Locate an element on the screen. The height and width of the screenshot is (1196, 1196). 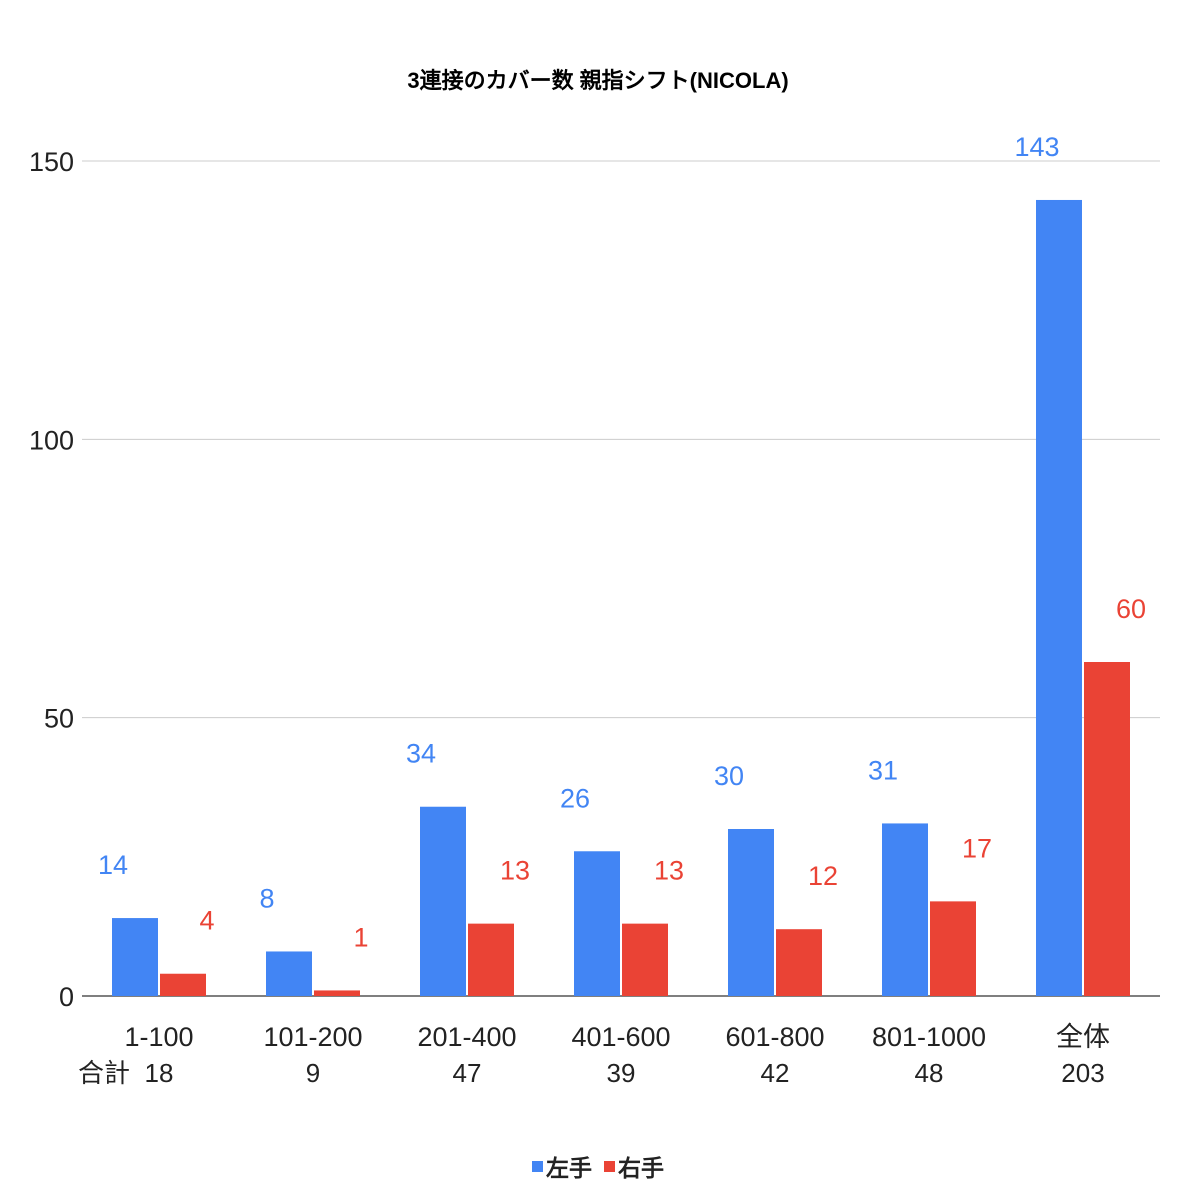
y-tick-label: 150 is located at coordinates (51, 162).